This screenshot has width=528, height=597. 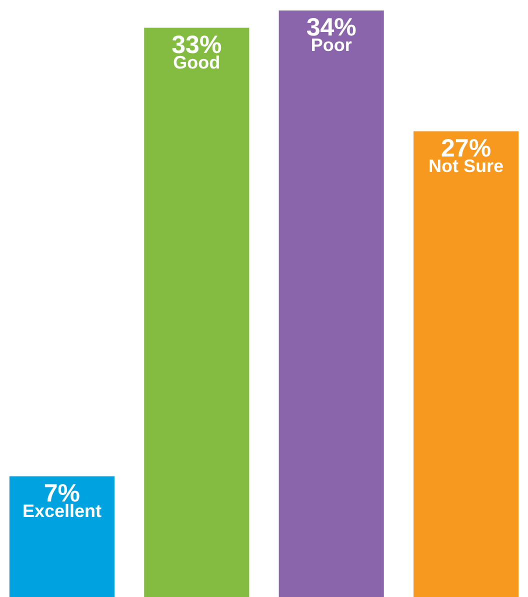 I want to click on bar, so click(x=61, y=536).